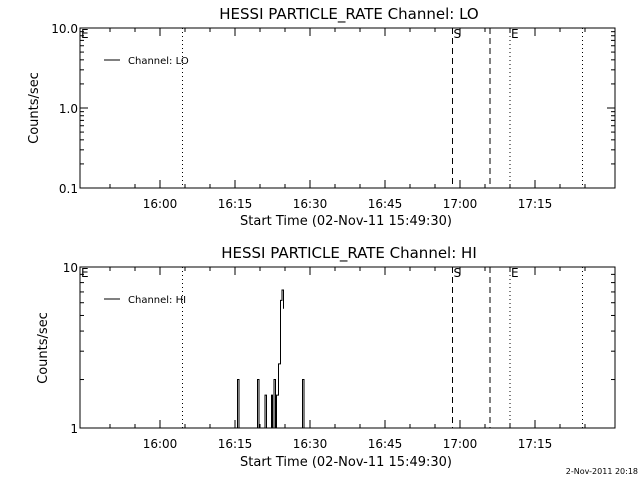 The height and width of the screenshot is (480, 640). What do you see at coordinates (349, 253) in the screenshot?
I see `chart-title: HESSI PARTICLE_RATE Channel: HI` at bounding box center [349, 253].